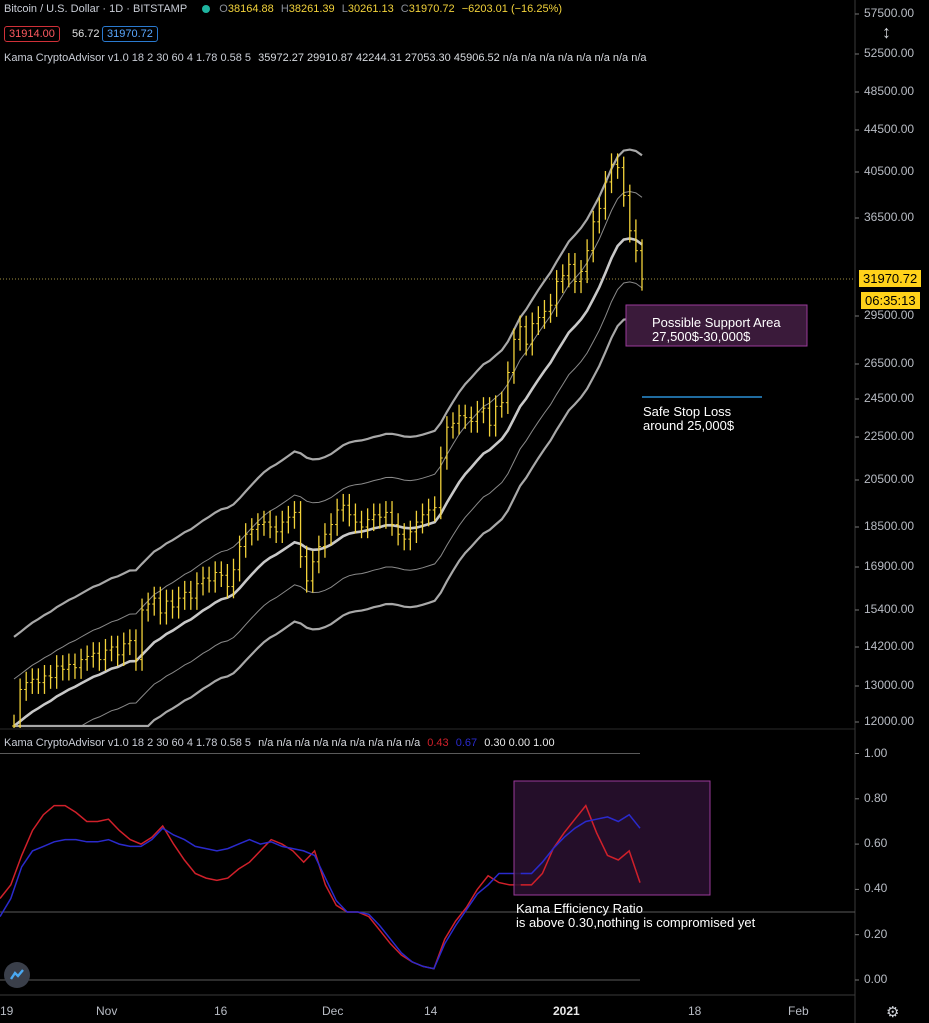  Describe the element at coordinates (320, 891) in the screenshot. I see `er-line-blue` at that location.